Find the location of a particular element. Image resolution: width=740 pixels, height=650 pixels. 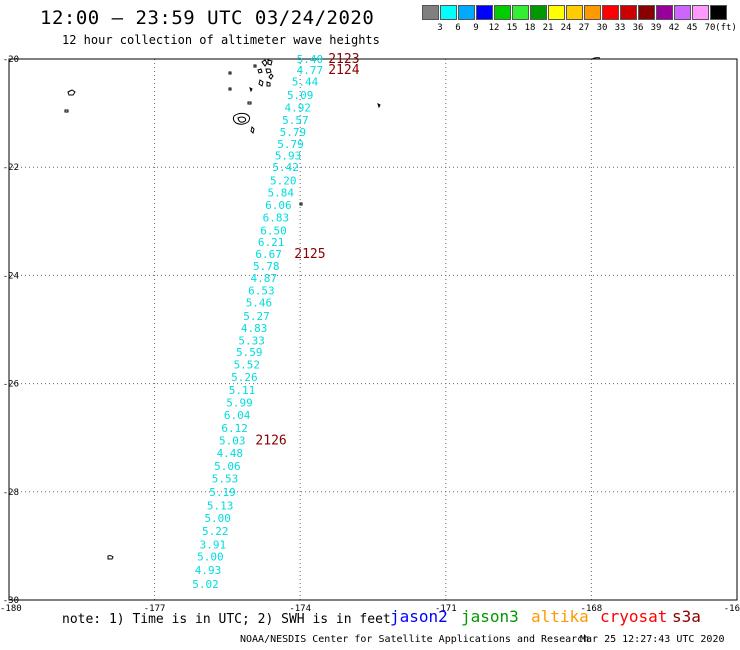

lon-tick-label: -171 is located at coordinates (446, 609).